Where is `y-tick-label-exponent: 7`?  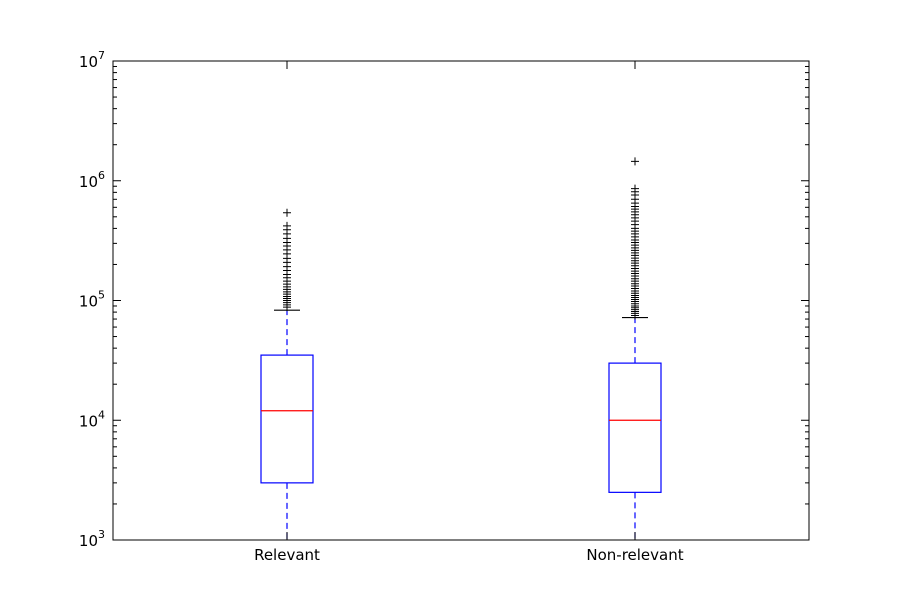 y-tick-label-exponent: 7 is located at coordinates (101, 55).